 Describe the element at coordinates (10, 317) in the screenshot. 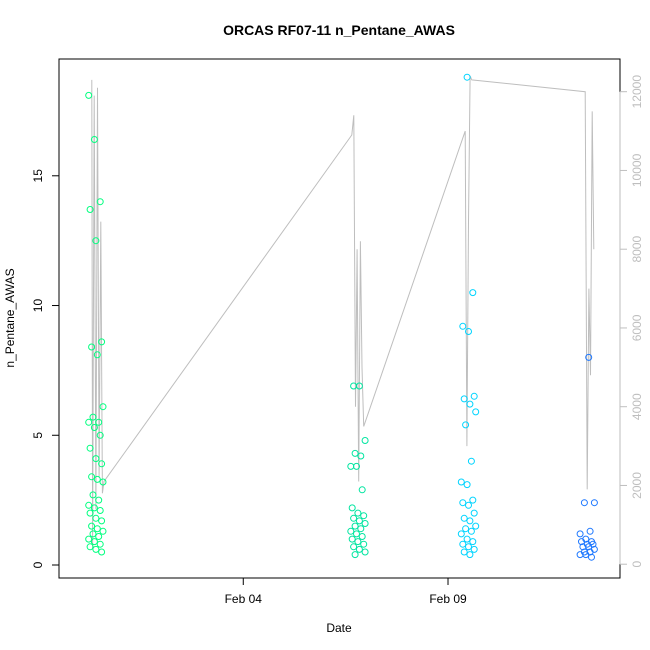

I see `y-axis-label: n_Pentane_AWAS` at that location.